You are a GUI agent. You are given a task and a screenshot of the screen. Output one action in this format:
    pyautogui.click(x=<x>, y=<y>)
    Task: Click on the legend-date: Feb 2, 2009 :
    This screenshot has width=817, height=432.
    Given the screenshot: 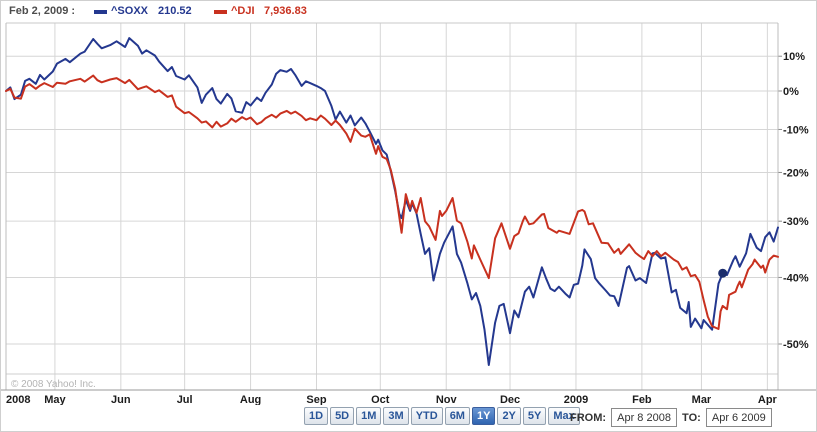 What is the action you would take?
    pyautogui.click(x=42, y=11)
    